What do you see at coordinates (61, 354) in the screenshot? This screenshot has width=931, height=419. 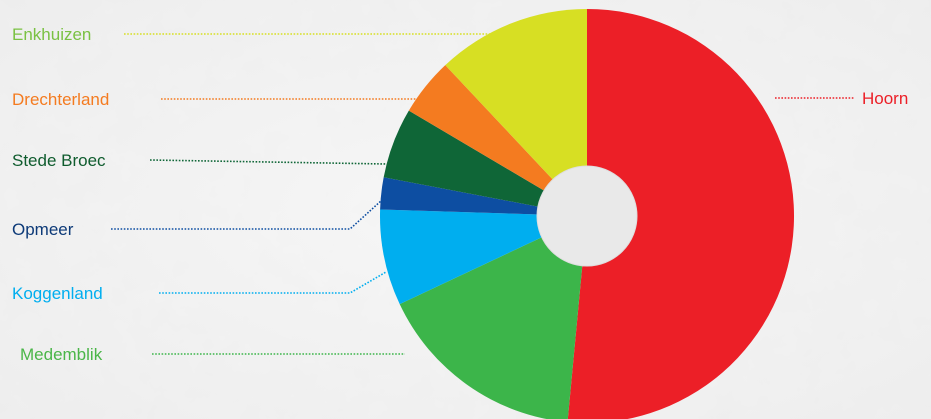 I see `slice-label-medemblik: Medemblik` at bounding box center [61, 354].